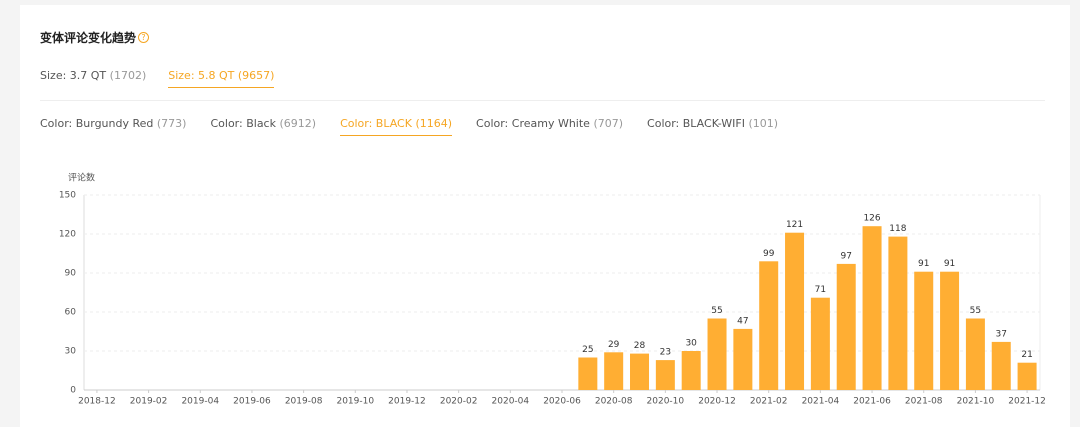  Describe the element at coordinates (533, 123) in the screenshot. I see `tab-label: Color: Creamy White` at that location.